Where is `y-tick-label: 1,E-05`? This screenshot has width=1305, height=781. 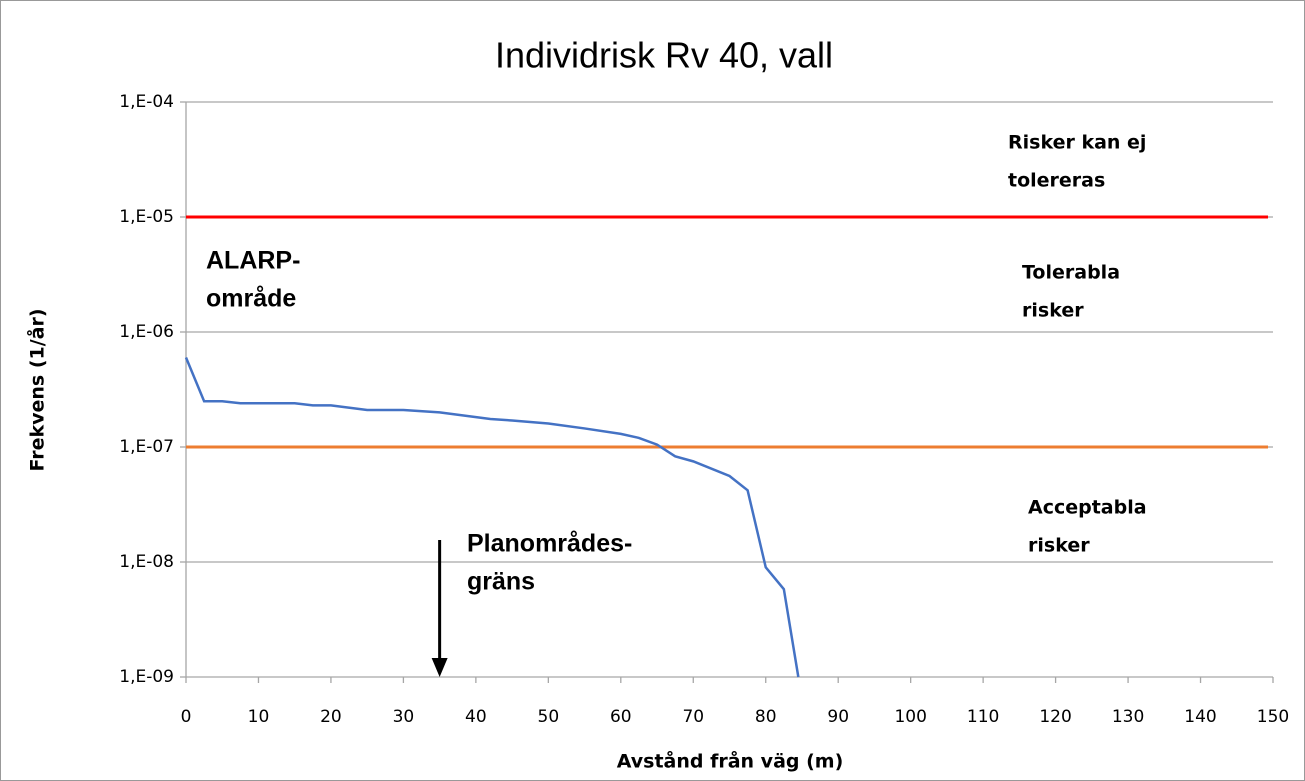 y-tick-label: 1,E-05 is located at coordinates (146, 217).